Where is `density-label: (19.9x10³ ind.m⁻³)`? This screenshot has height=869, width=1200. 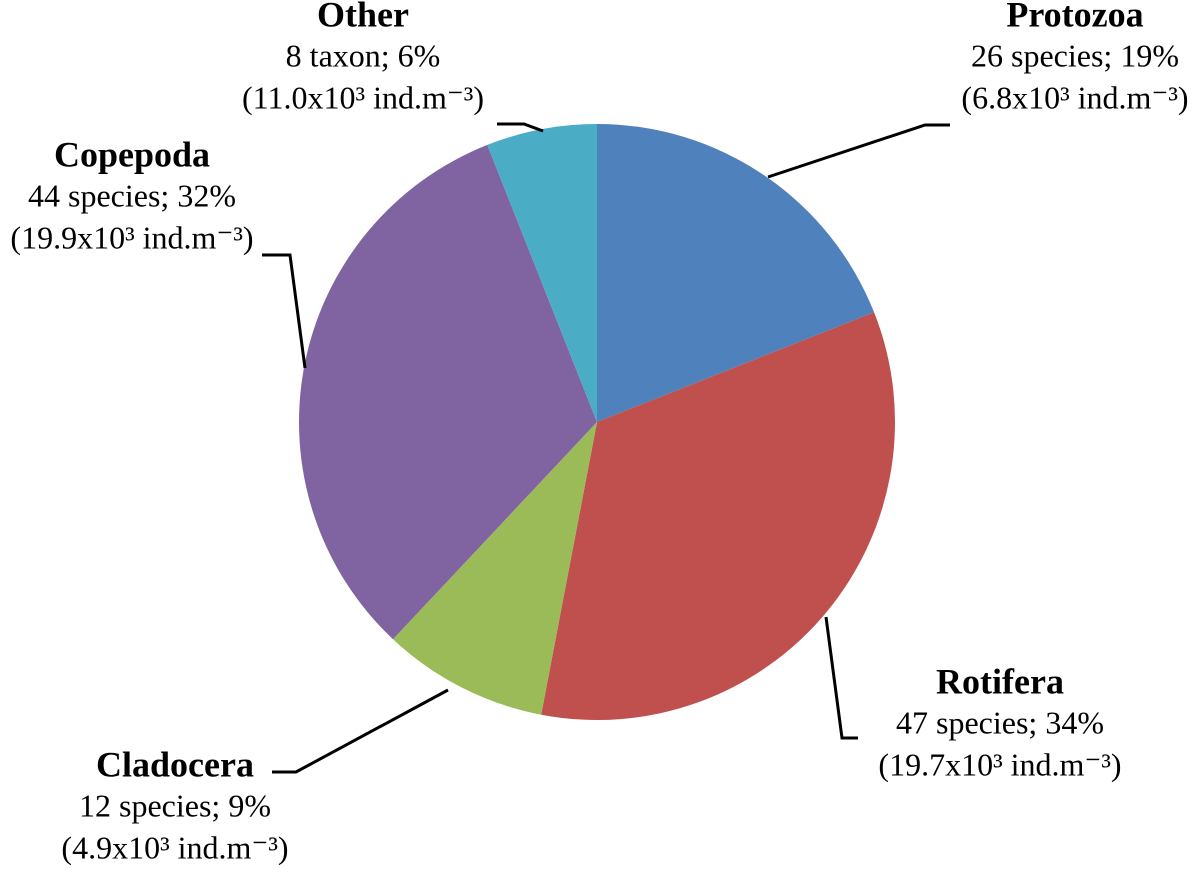
density-label: (19.9x10³ ind.m⁻³) is located at coordinates (131, 237).